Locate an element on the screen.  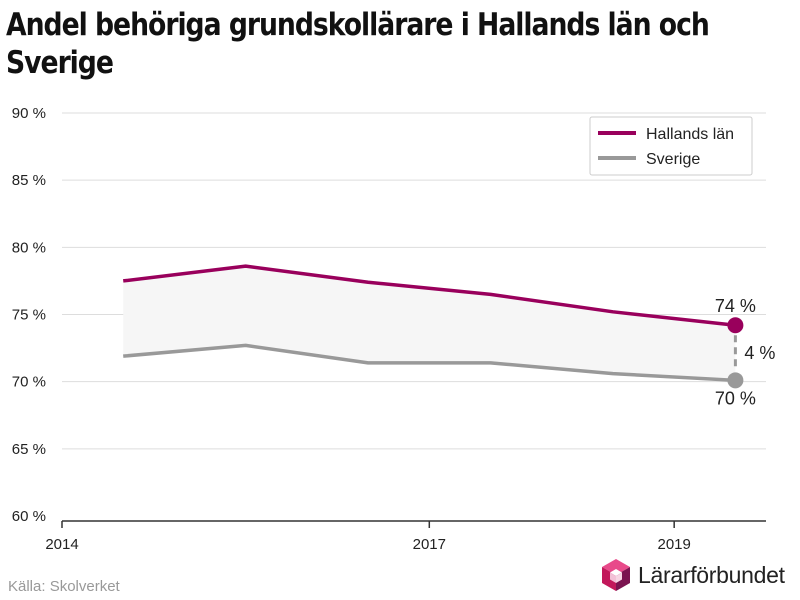
y-tick-label: 80 % is located at coordinates (29, 247).